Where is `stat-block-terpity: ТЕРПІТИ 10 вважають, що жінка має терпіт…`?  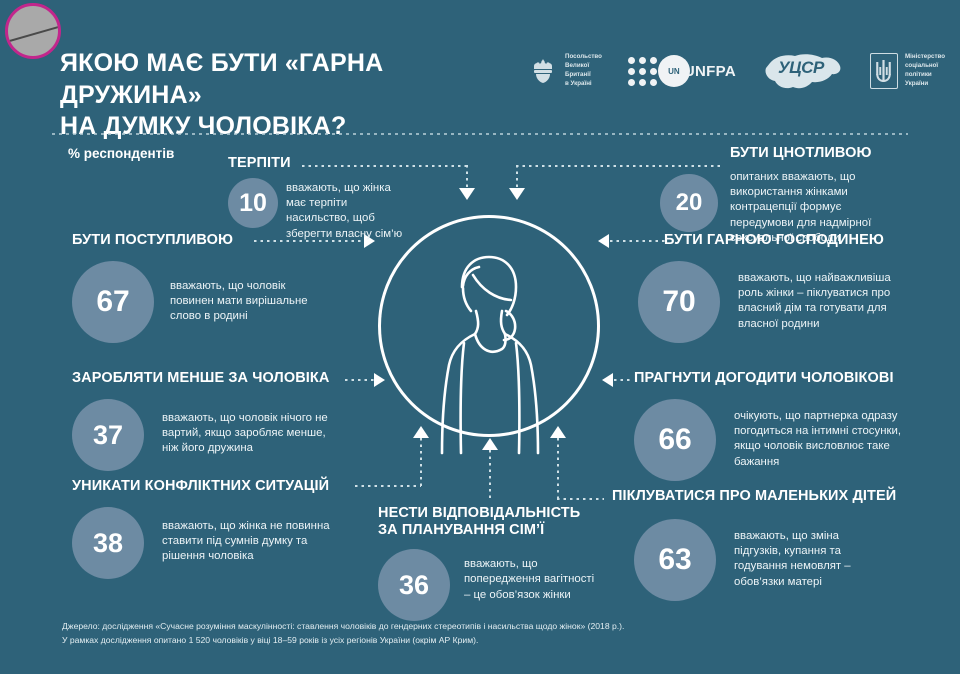
stat-block-terpity: ТЕРПІТИ 10 вважають, що жінка має терпіт… is located at coordinates (318, 198).